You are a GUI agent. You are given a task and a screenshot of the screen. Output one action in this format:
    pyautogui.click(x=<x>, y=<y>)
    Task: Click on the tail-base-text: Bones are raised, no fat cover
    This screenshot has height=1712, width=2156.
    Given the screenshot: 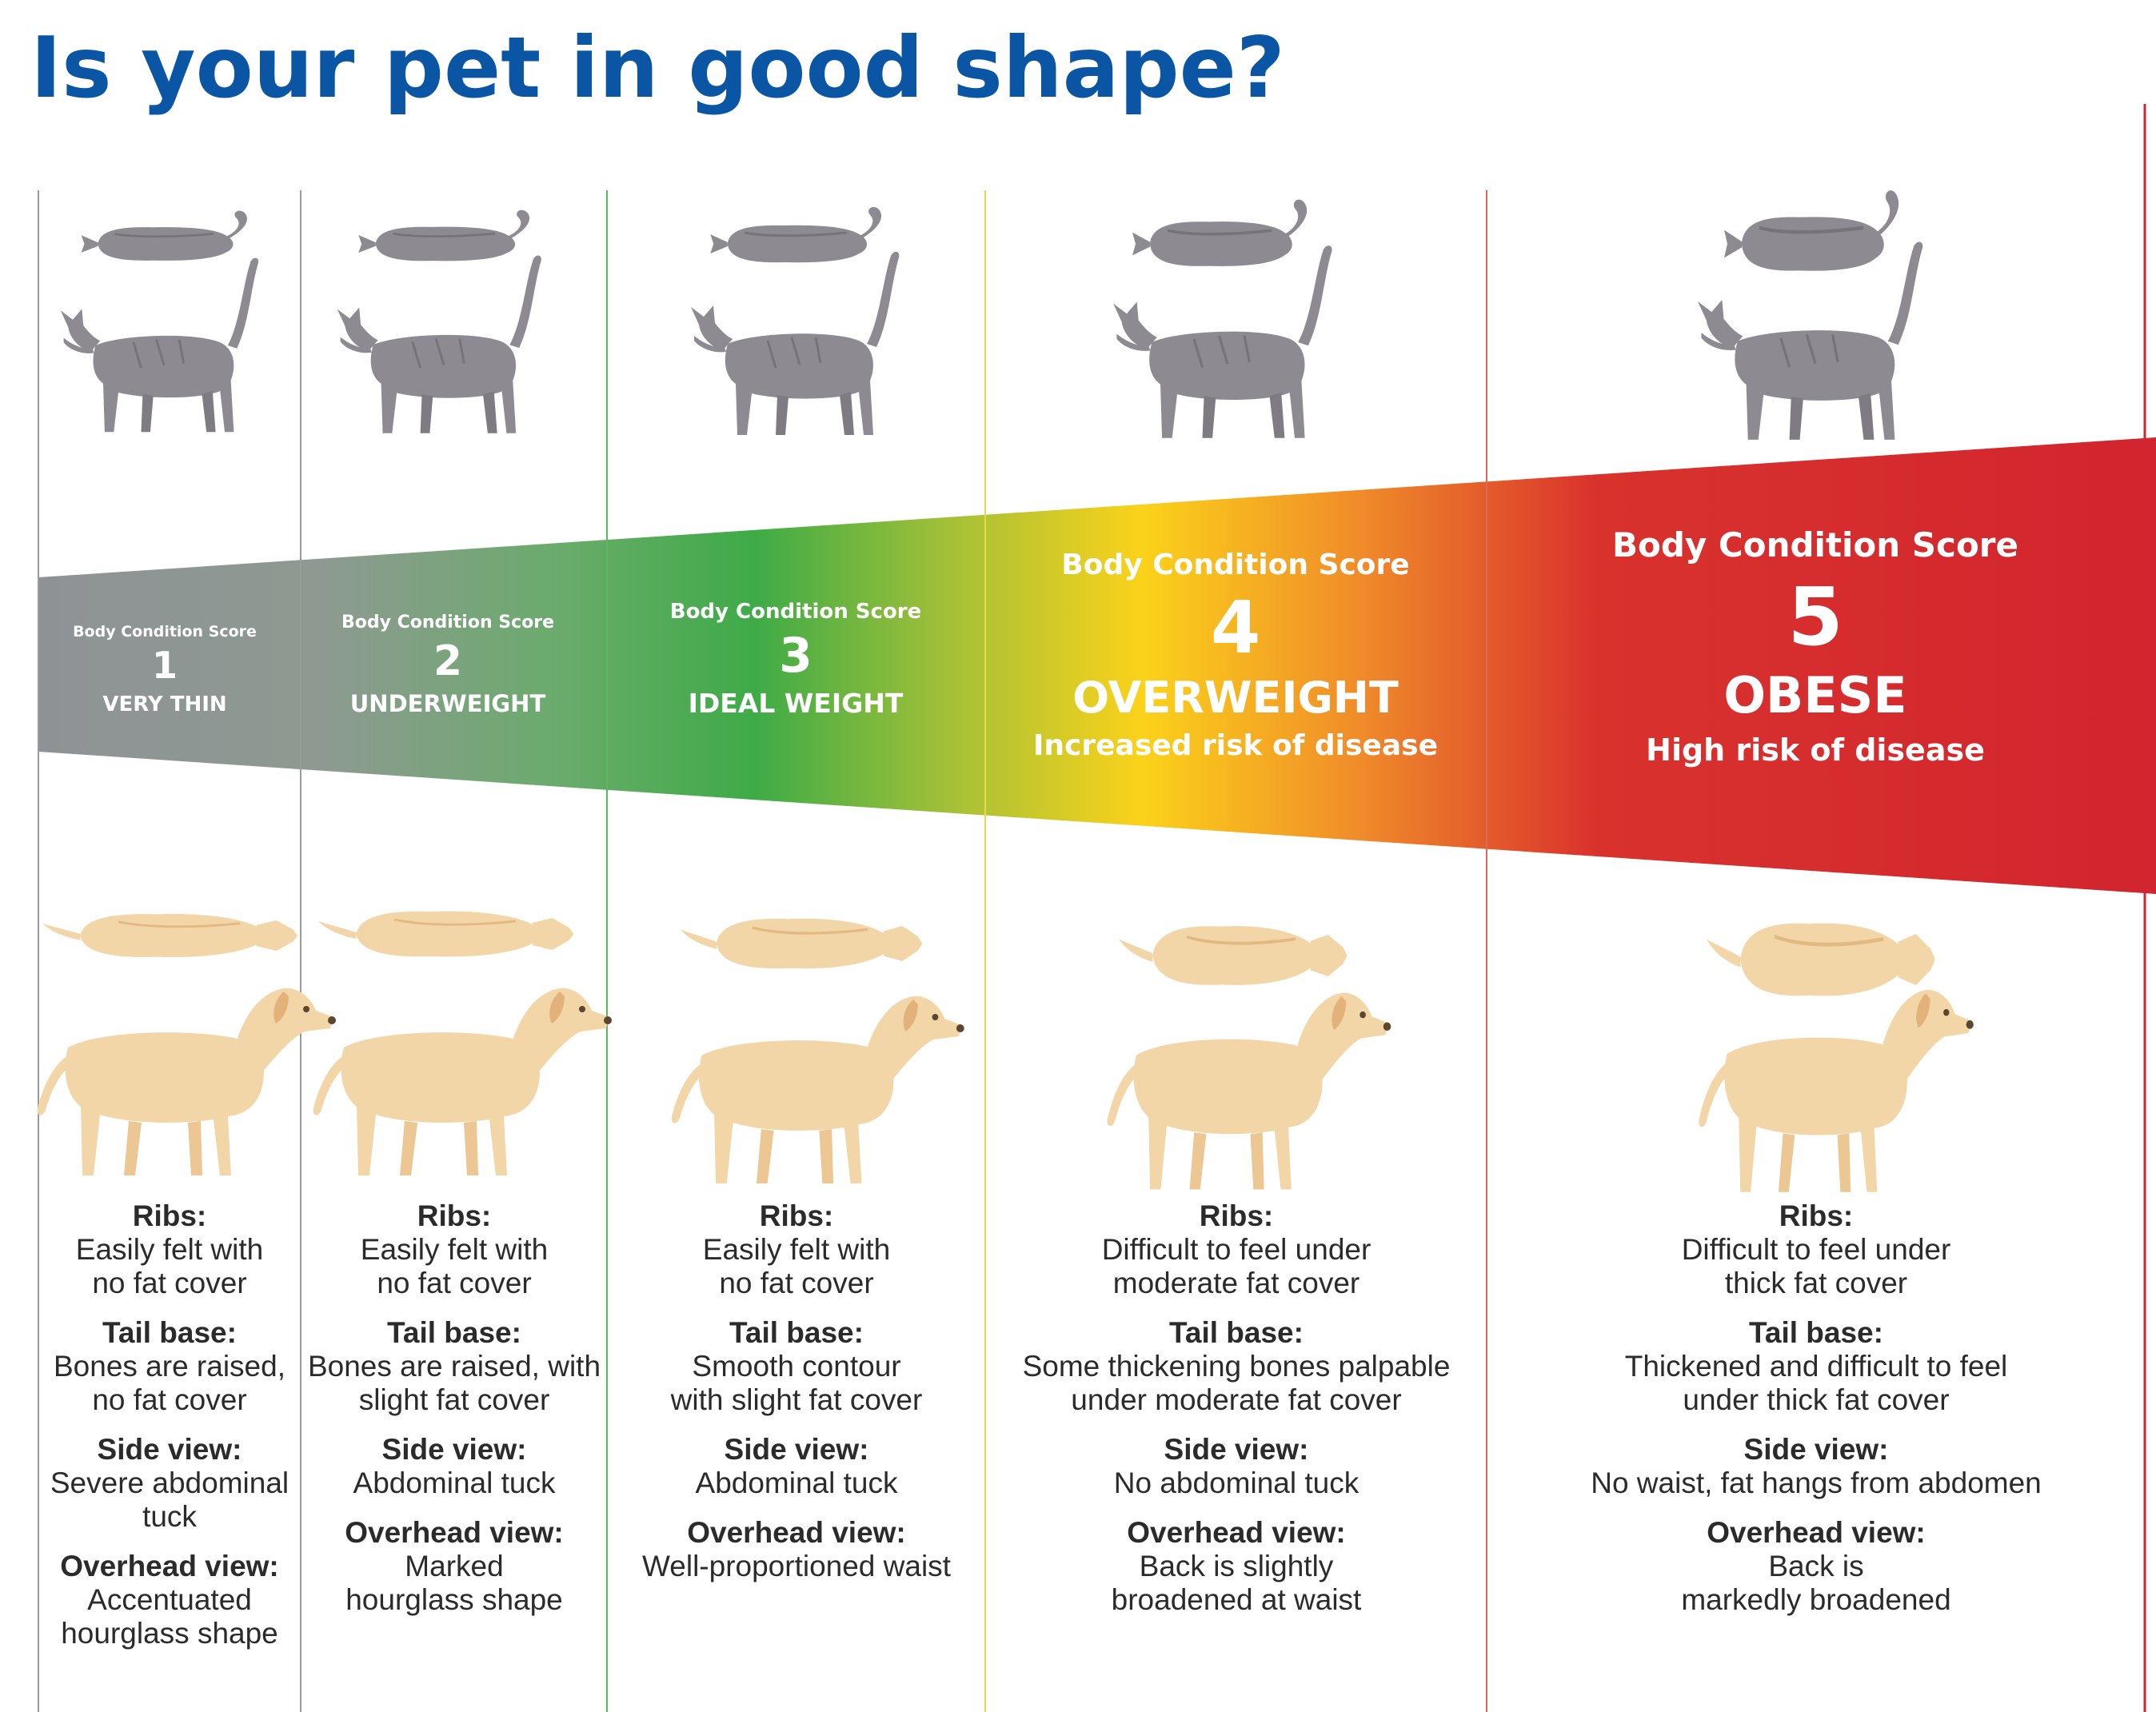 What is the action you would take?
    pyautogui.click(x=169, y=1383)
    